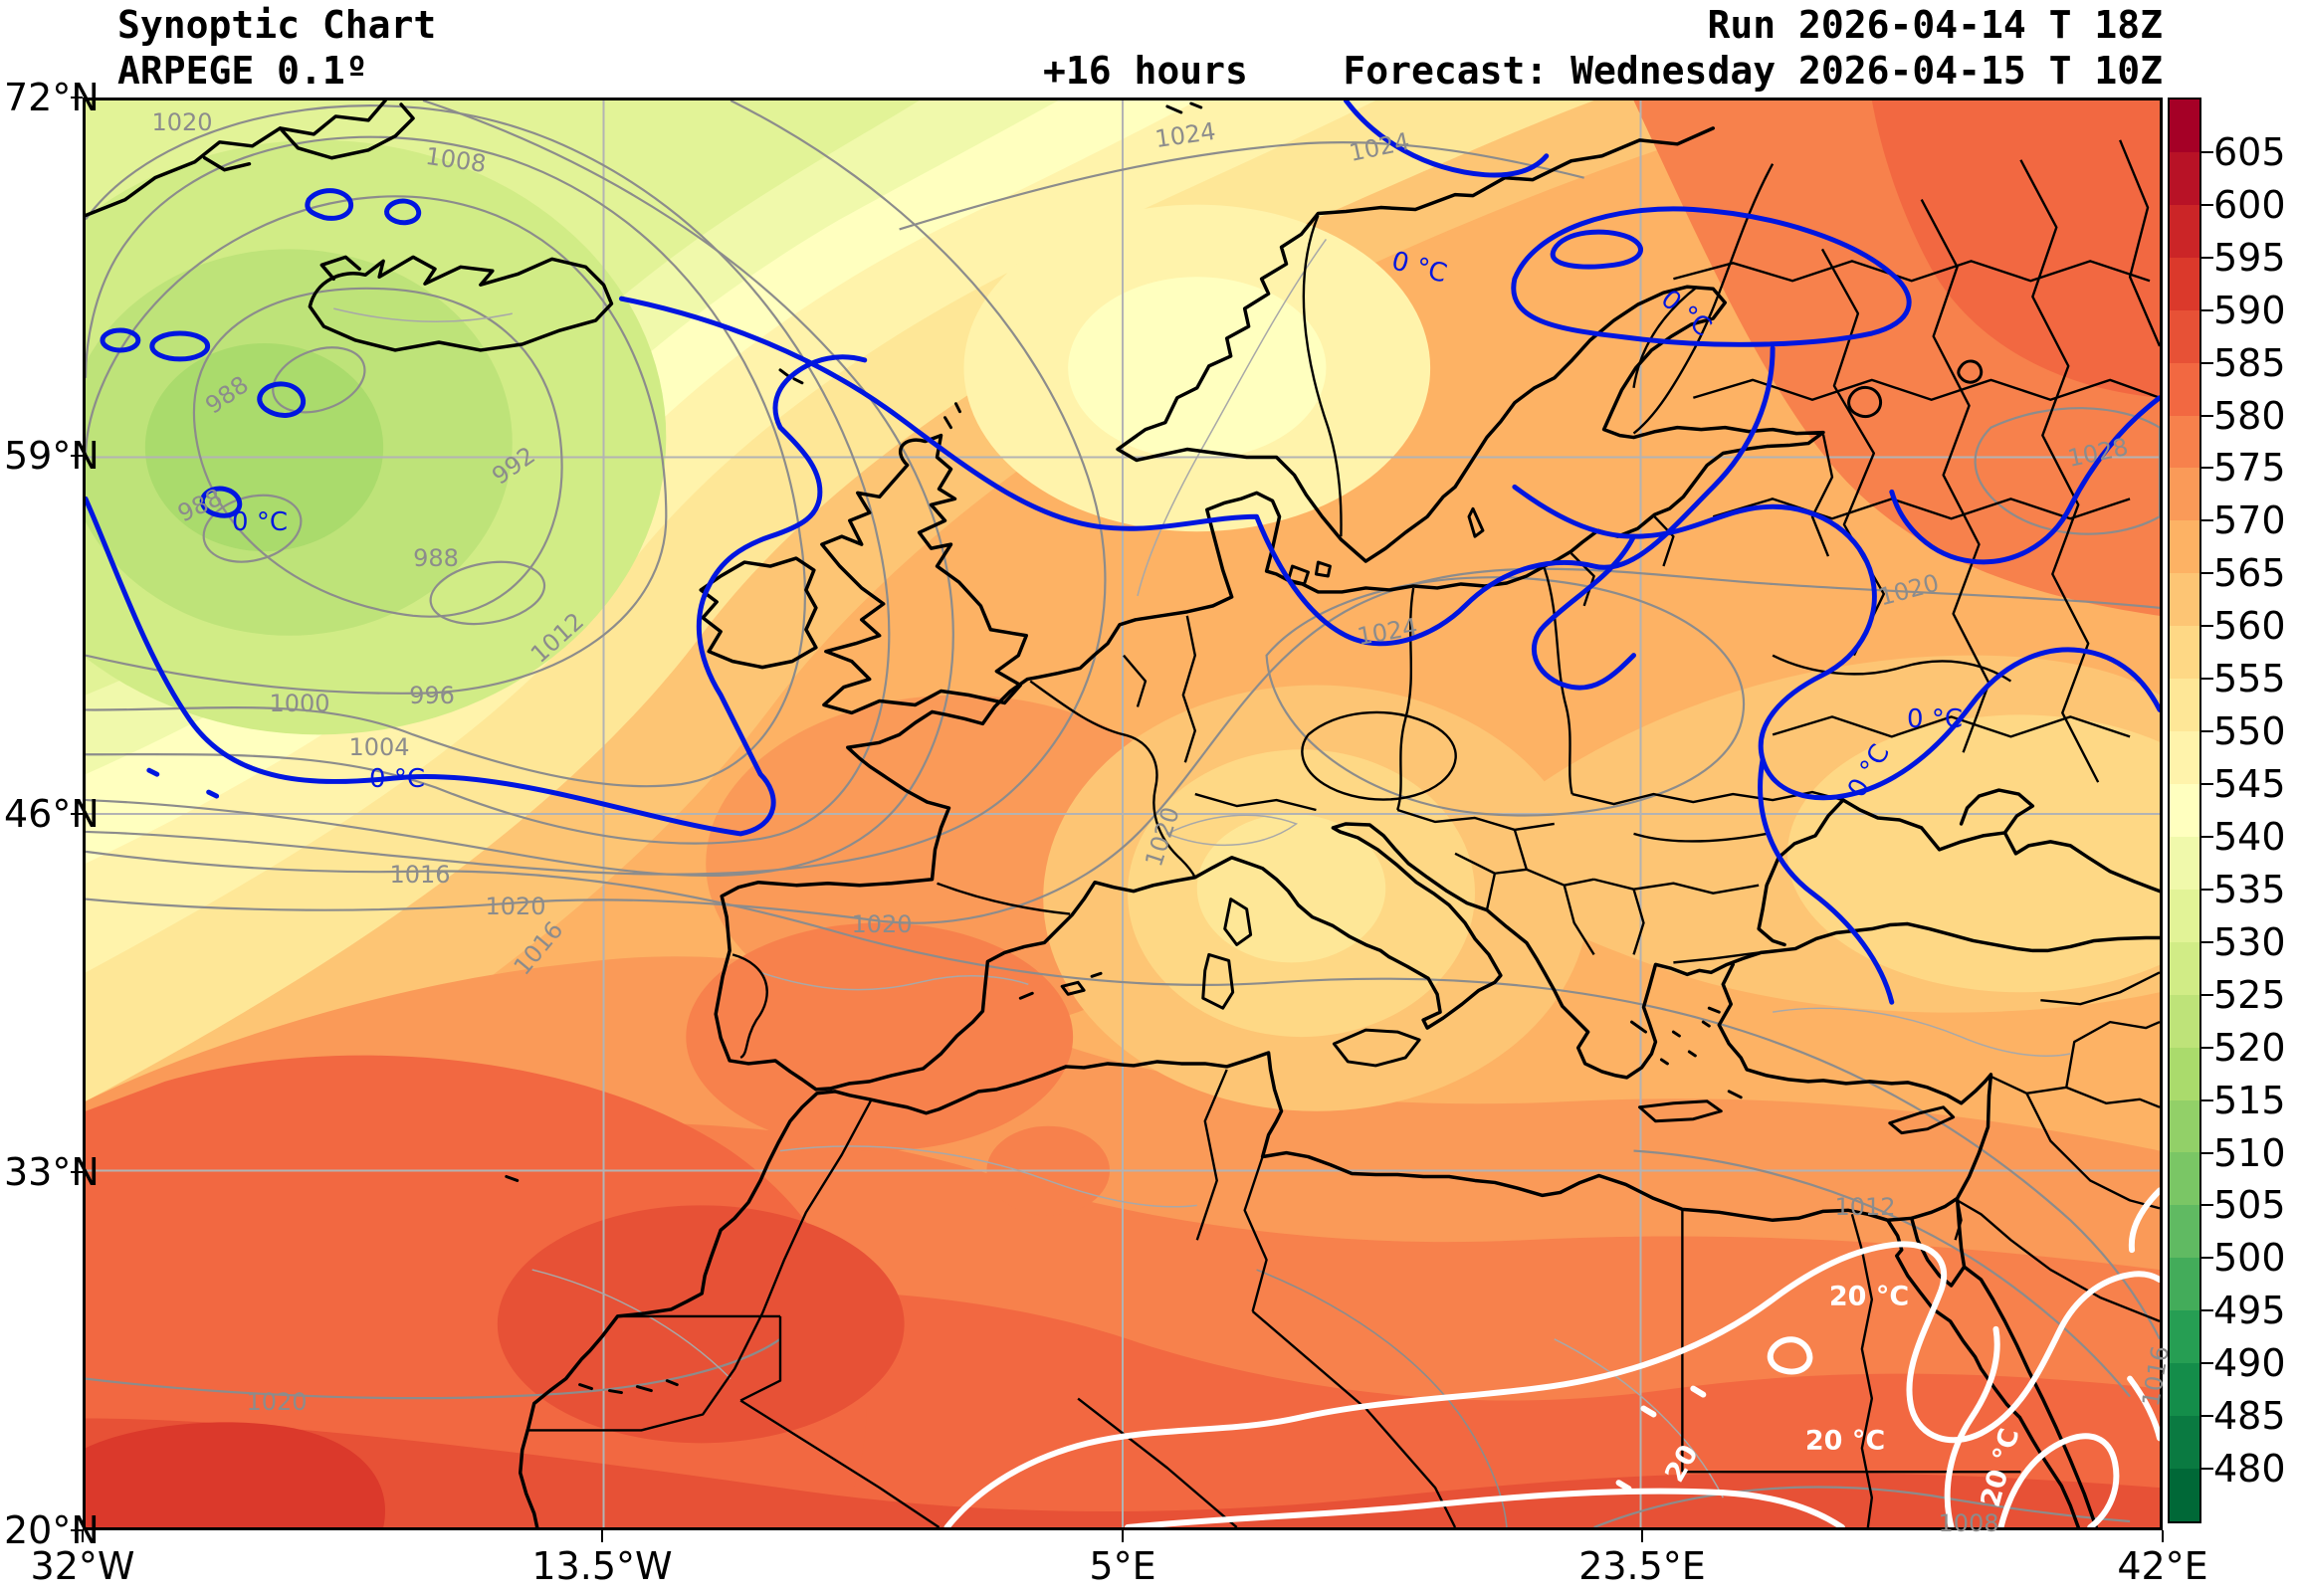 The width and height of the screenshot is (2302, 1596). What do you see at coordinates (2249, 942) in the screenshot?
I see `colorbar-tick-label: 530` at bounding box center [2249, 942].